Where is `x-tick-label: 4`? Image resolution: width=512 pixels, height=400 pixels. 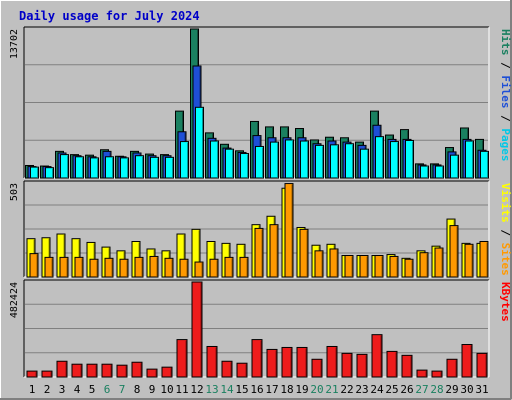 x-tick-label: 4 is located at coordinates (77, 389).